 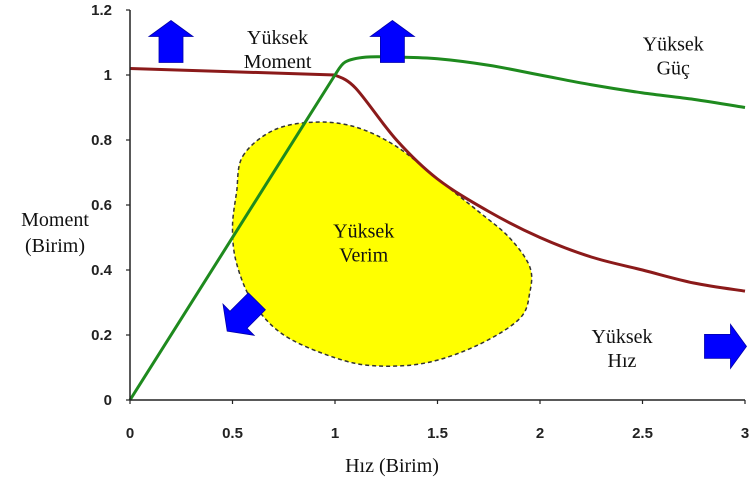 I want to click on x-tick-label: 0, so click(x=130, y=433).